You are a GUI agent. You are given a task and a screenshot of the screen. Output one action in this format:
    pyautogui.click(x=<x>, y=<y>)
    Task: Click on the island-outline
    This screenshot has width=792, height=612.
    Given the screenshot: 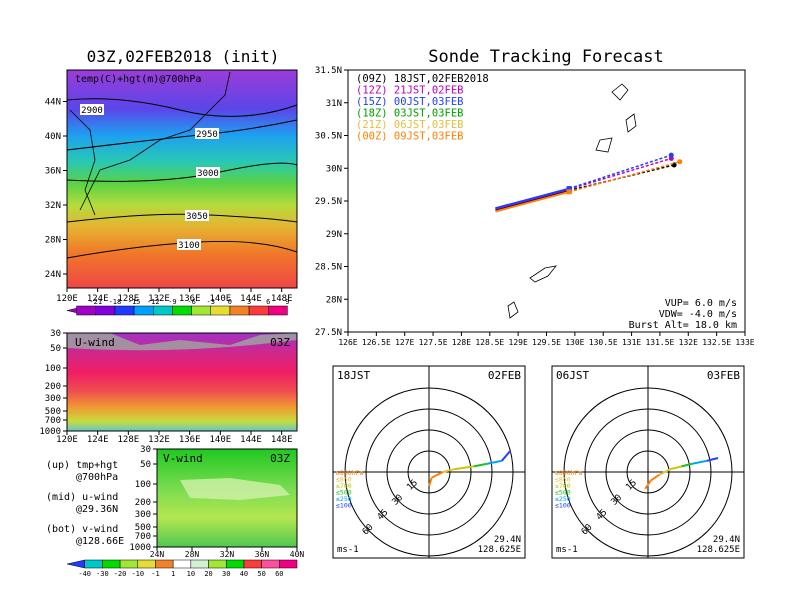 What is the action you would take?
    pyautogui.click(x=631, y=123)
    